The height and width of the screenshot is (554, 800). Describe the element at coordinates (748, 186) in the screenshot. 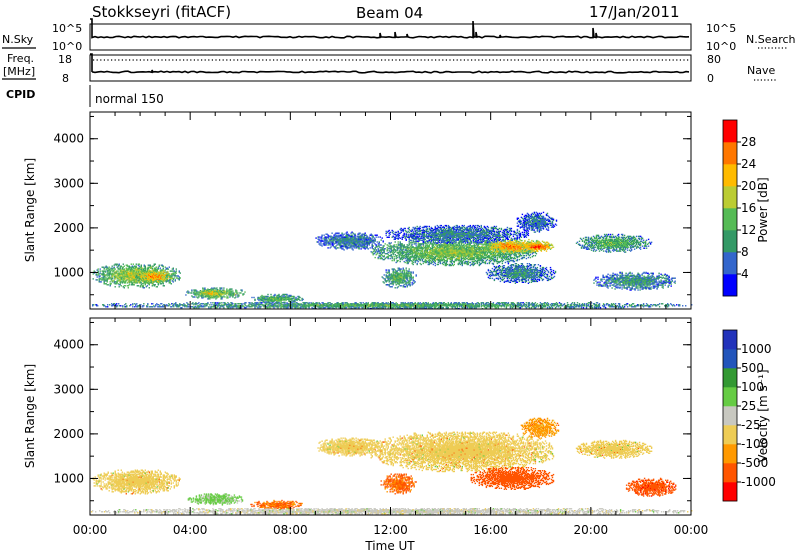

I see `power-colorbar-tick: 20` at that location.